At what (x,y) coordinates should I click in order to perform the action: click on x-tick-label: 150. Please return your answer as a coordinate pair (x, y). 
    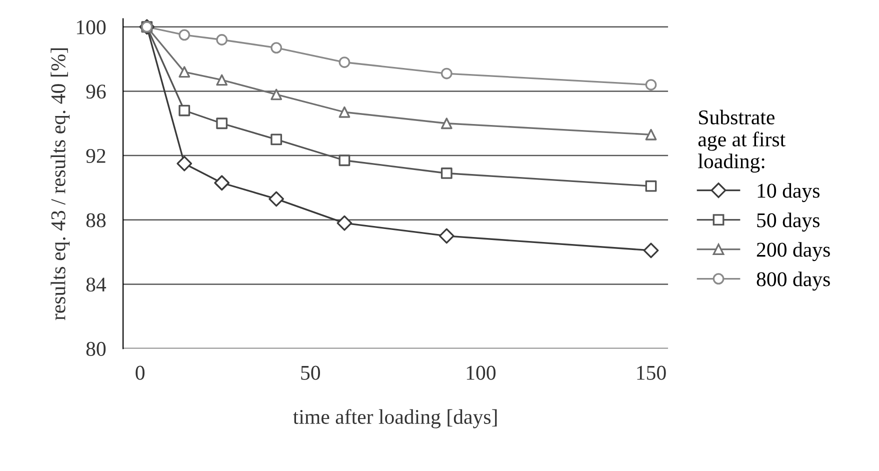
    Looking at the image, I should click on (651, 373).